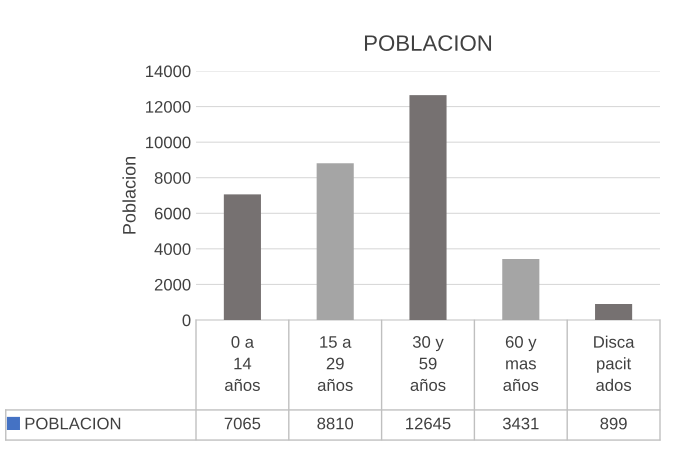 The width and height of the screenshot is (677, 458). I want to click on data-label: 3431, so click(520, 424).